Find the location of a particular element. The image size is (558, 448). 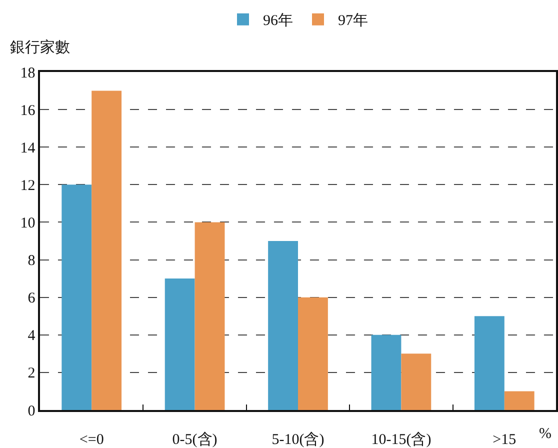

y-tick-label: 14 is located at coordinates (28, 148).